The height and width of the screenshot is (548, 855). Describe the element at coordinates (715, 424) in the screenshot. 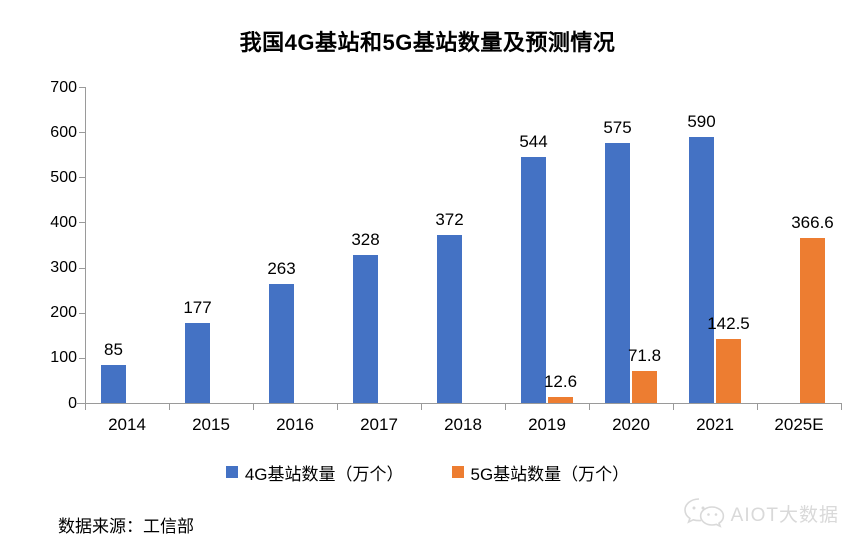

I see `x-axis-category-label: 2021` at that location.